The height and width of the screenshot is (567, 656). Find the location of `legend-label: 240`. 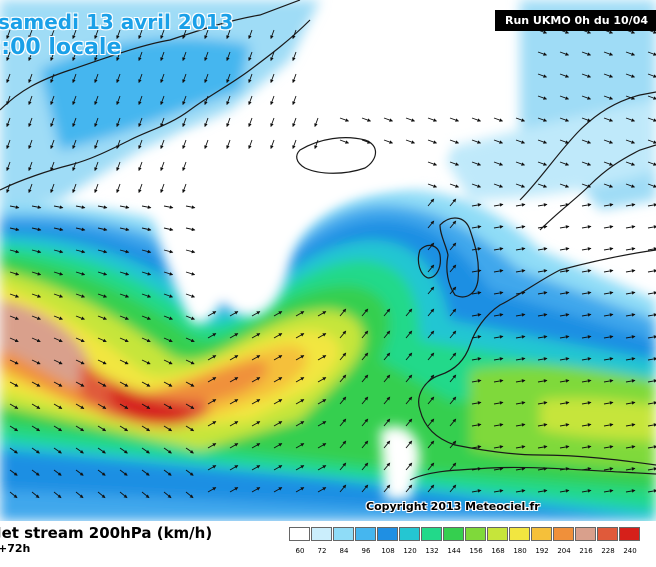

legend-label: 240 is located at coordinates (630, 551).